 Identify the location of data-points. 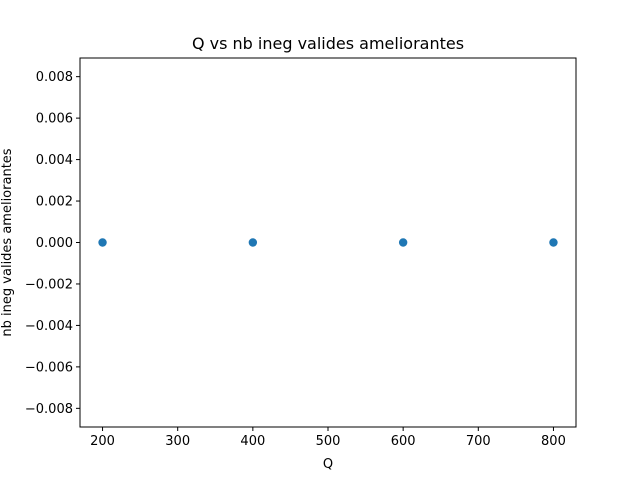
(328, 242).